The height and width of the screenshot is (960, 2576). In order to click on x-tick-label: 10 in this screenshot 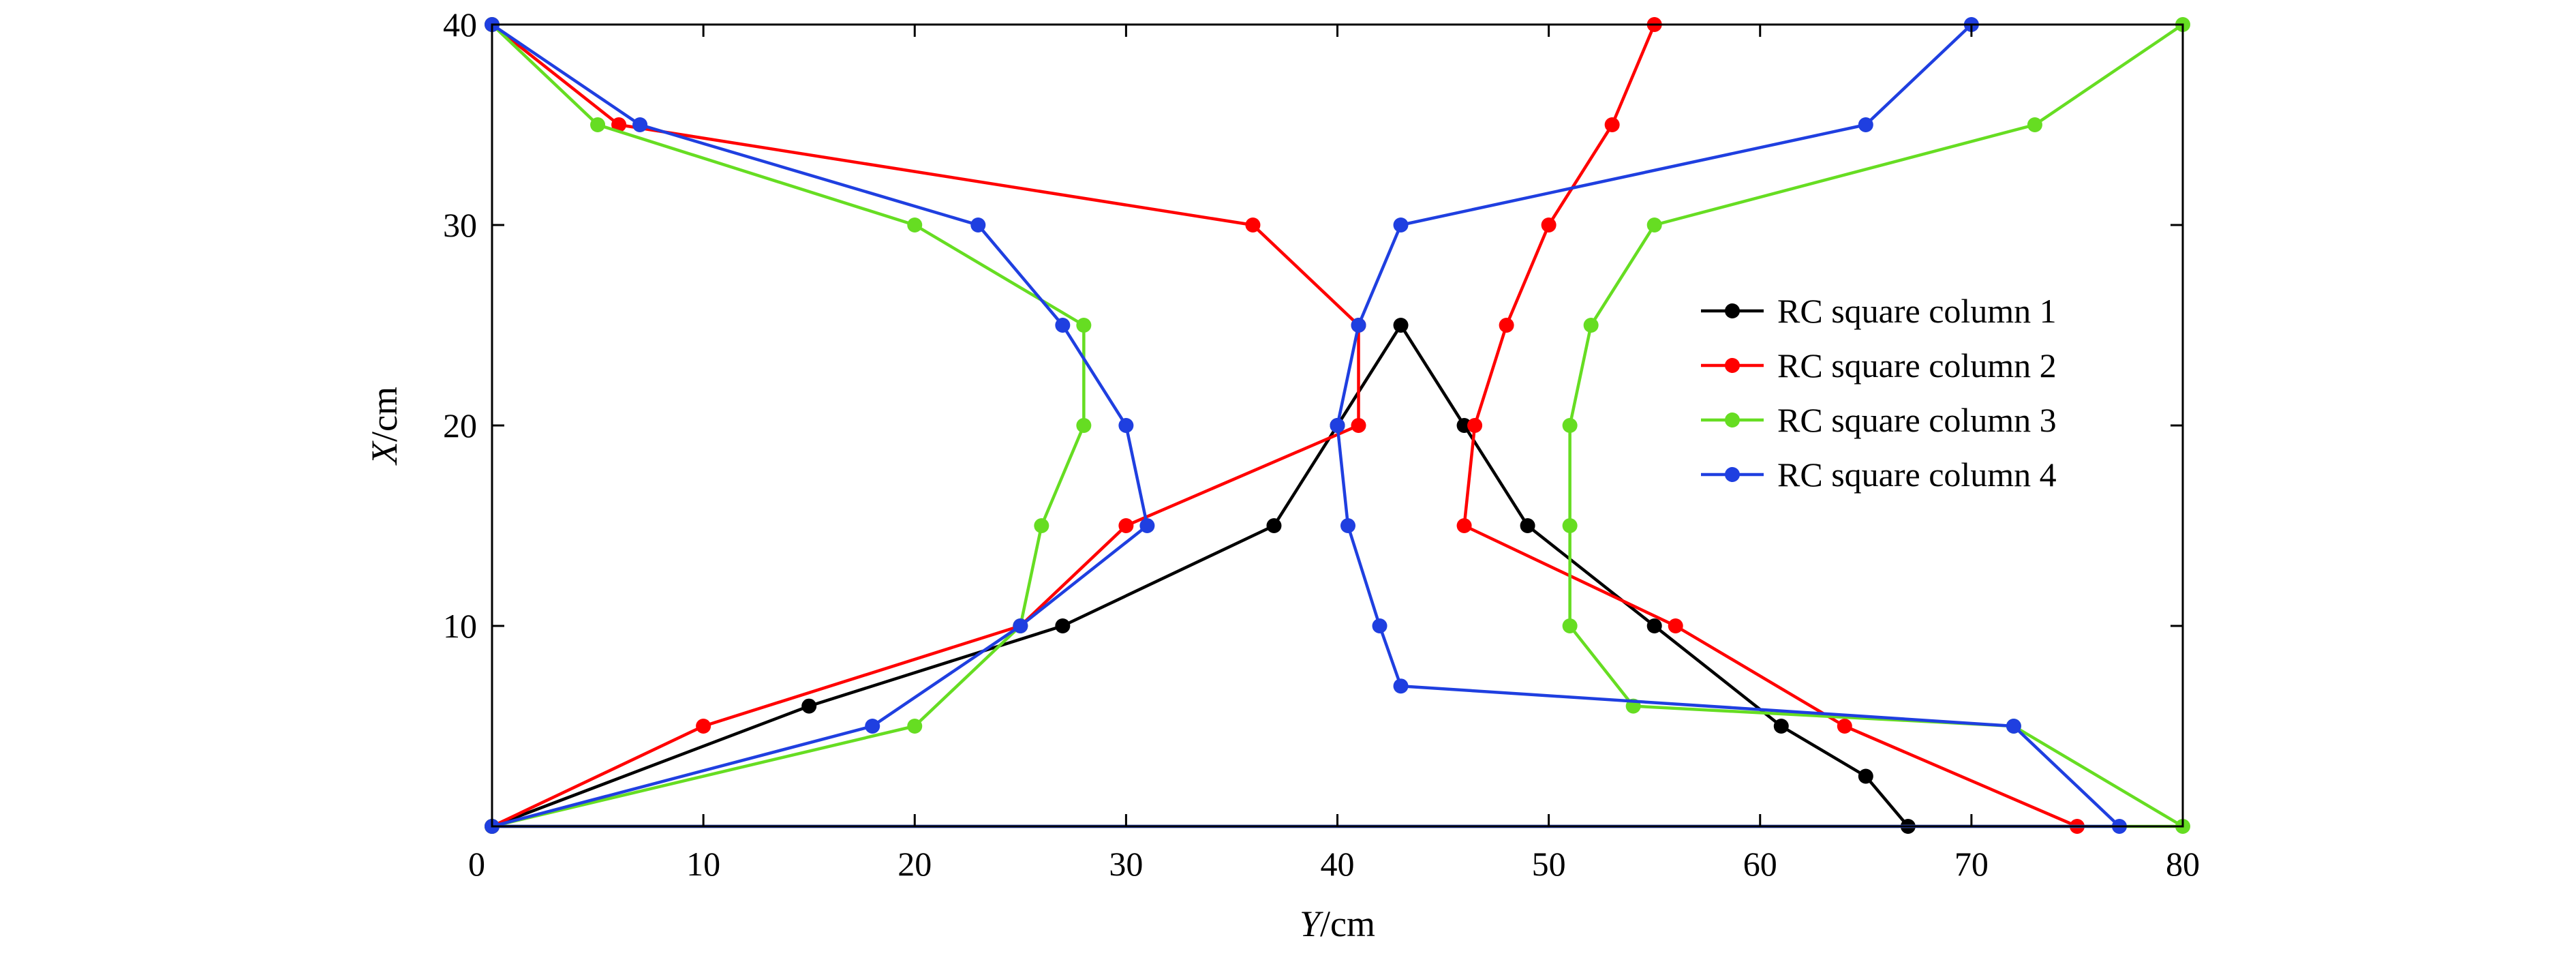, I will do `click(703, 864)`.